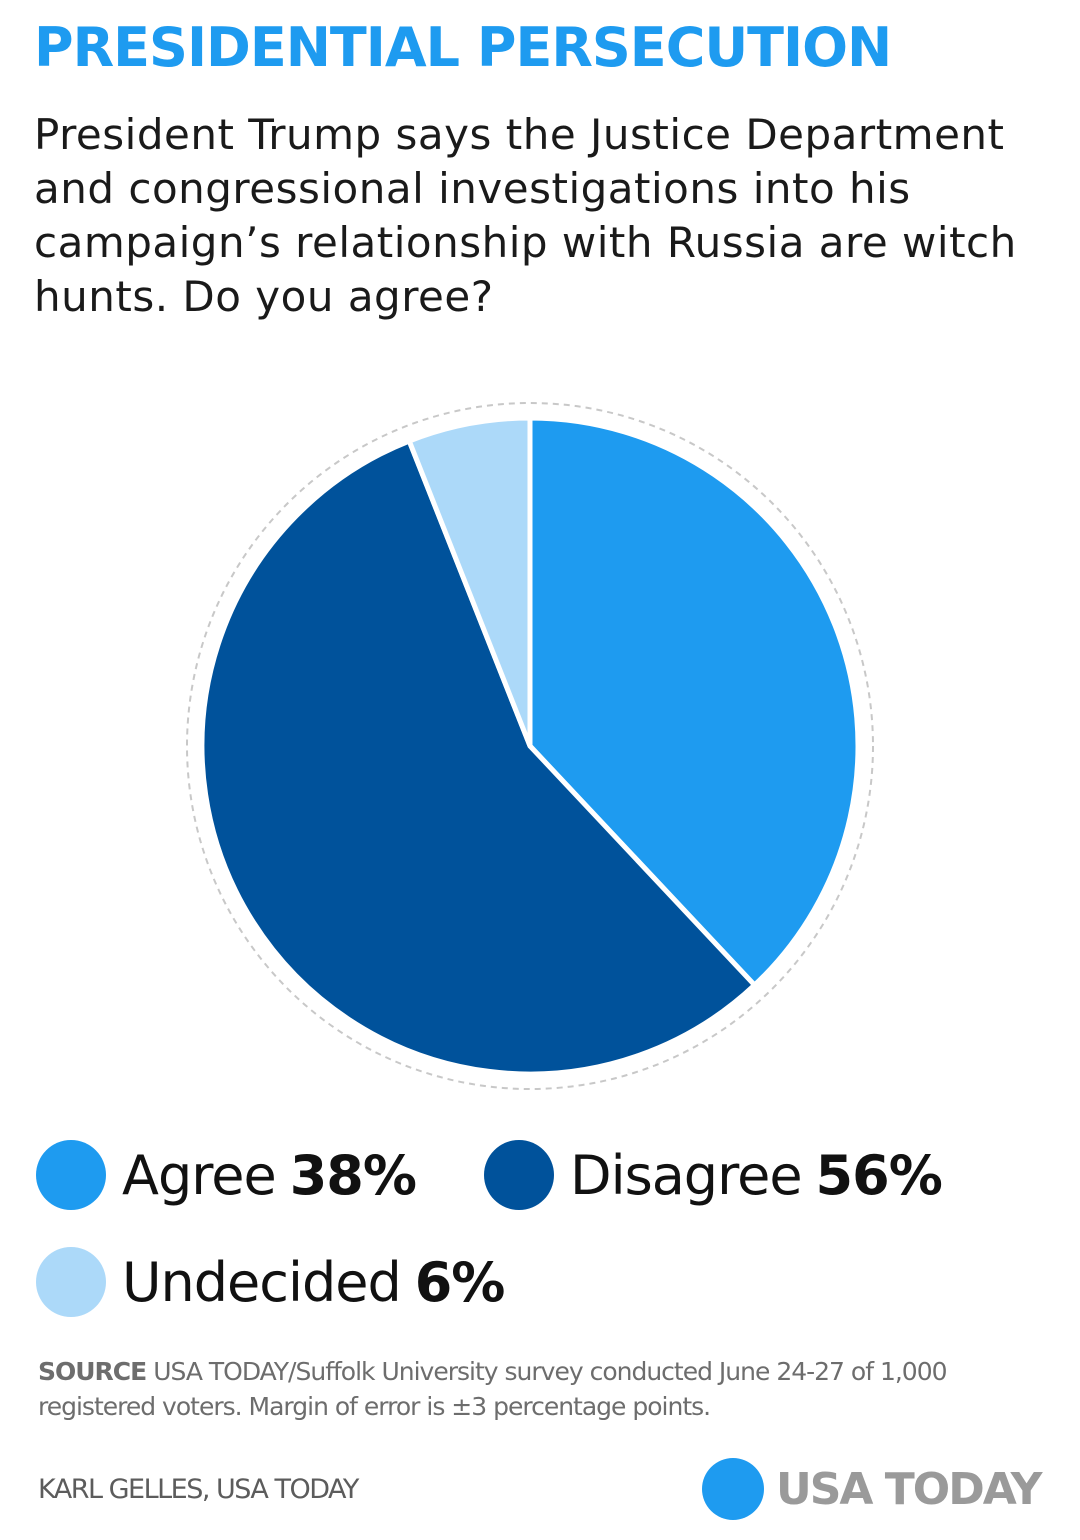 This screenshot has height=1540, width=1080. Describe the element at coordinates (198, 1489) in the screenshot. I see `graphic-credit: KARL GELLES, USA TODAY` at that location.